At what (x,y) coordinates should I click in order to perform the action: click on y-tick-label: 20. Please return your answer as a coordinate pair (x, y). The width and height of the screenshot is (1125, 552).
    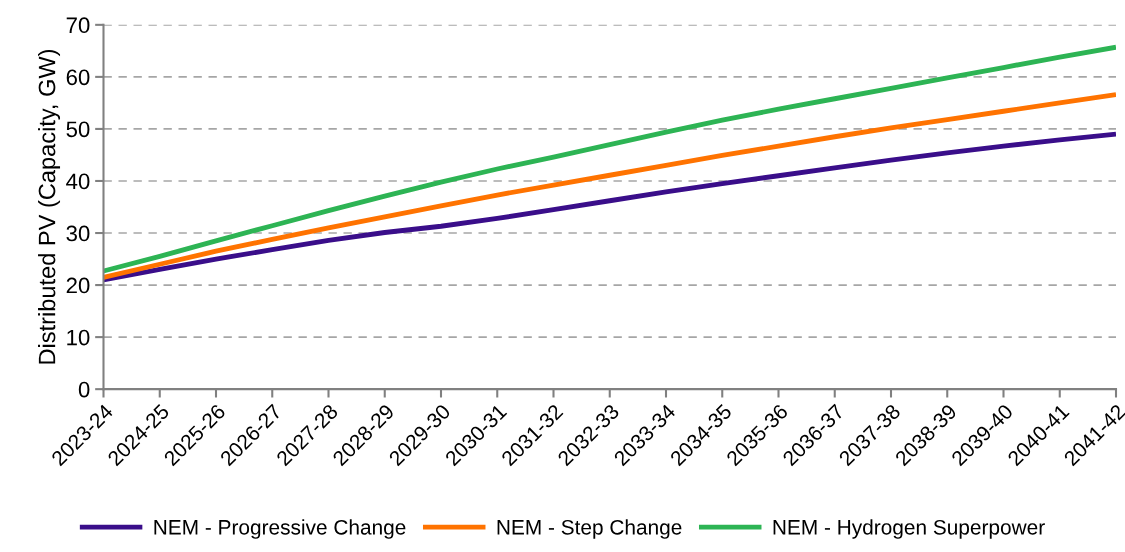
    Looking at the image, I should click on (78, 285).